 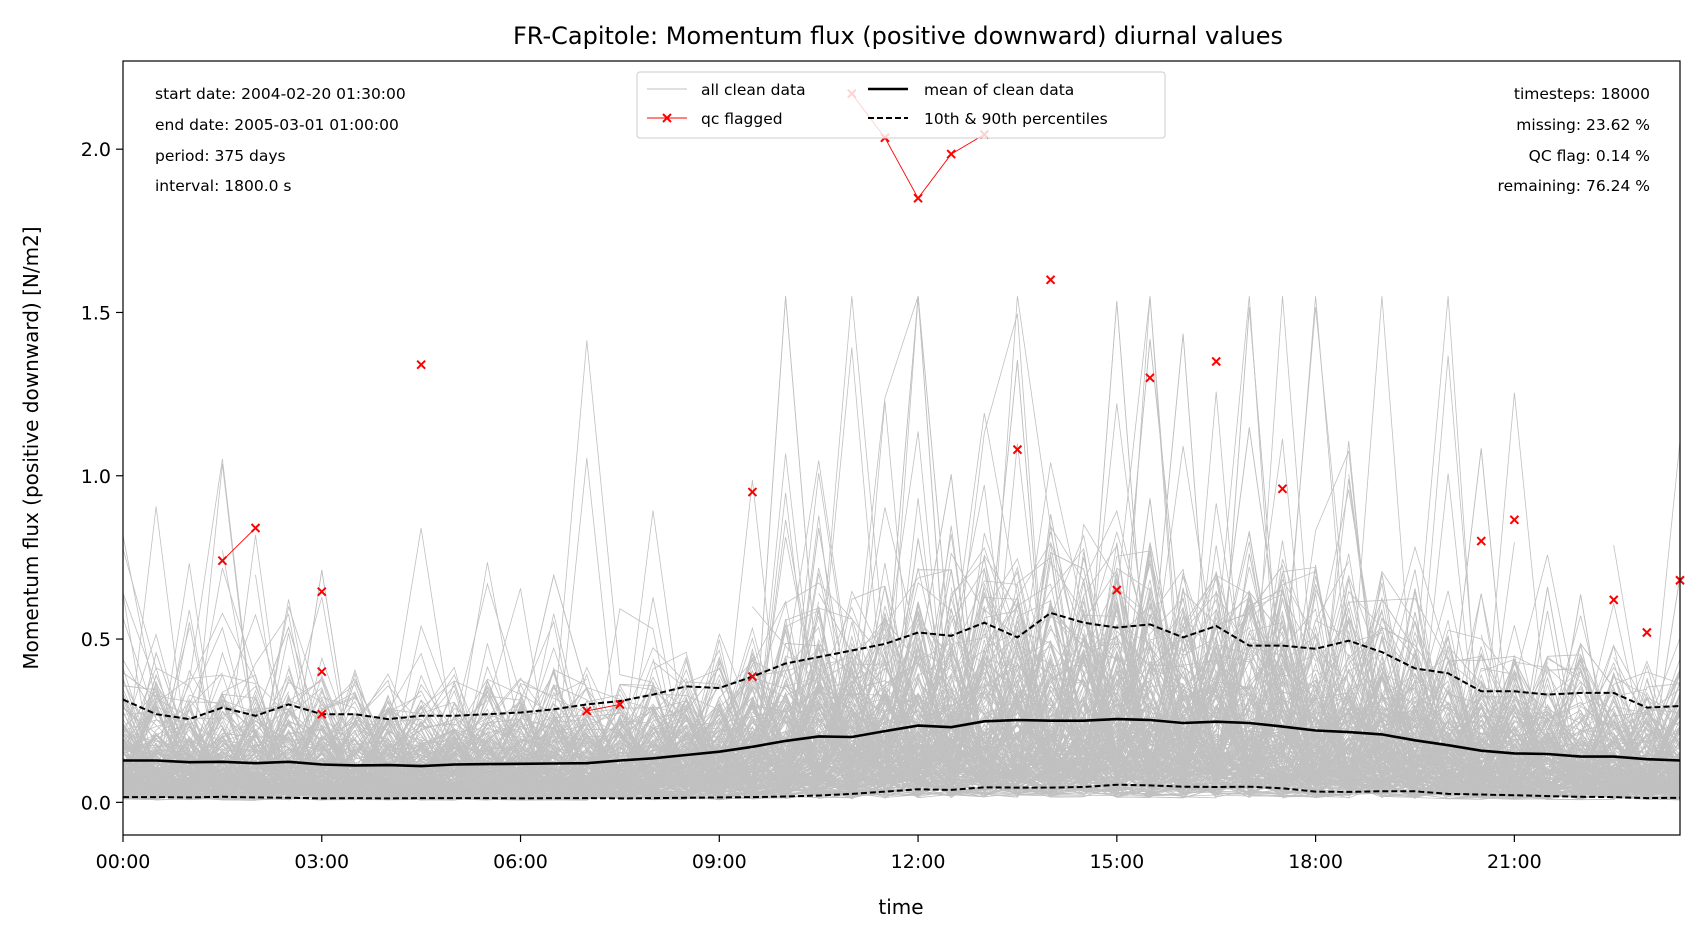 What do you see at coordinates (277, 125) in the screenshot?
I see `info-end-date: end date: 2005-03-01 01:00:00` at bounding box center [277, 125].